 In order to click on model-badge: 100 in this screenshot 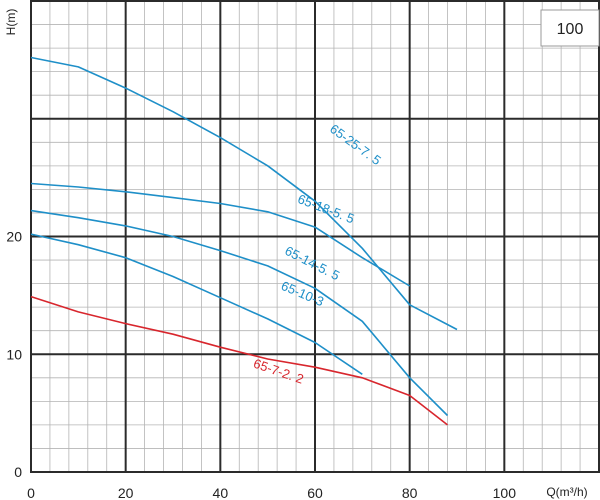, I will do `click(570, 29)`.